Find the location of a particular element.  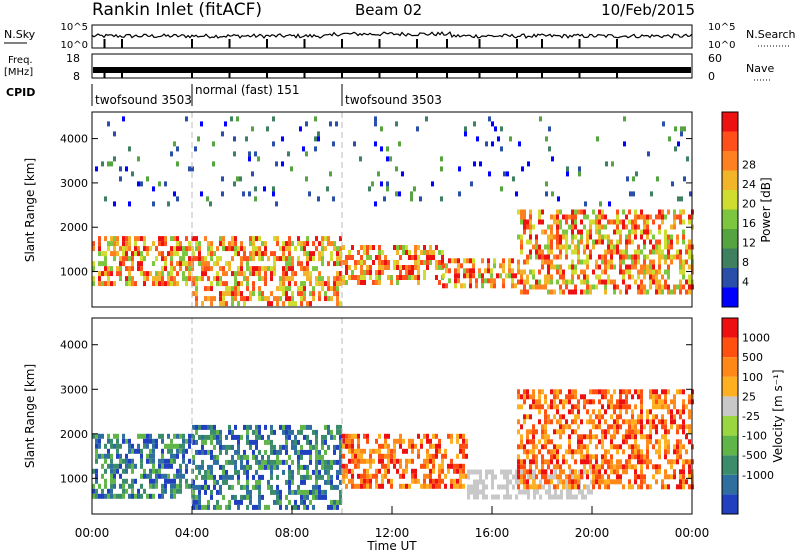

freq-left-tick-top: 18 is located at coordinates (73, 58).